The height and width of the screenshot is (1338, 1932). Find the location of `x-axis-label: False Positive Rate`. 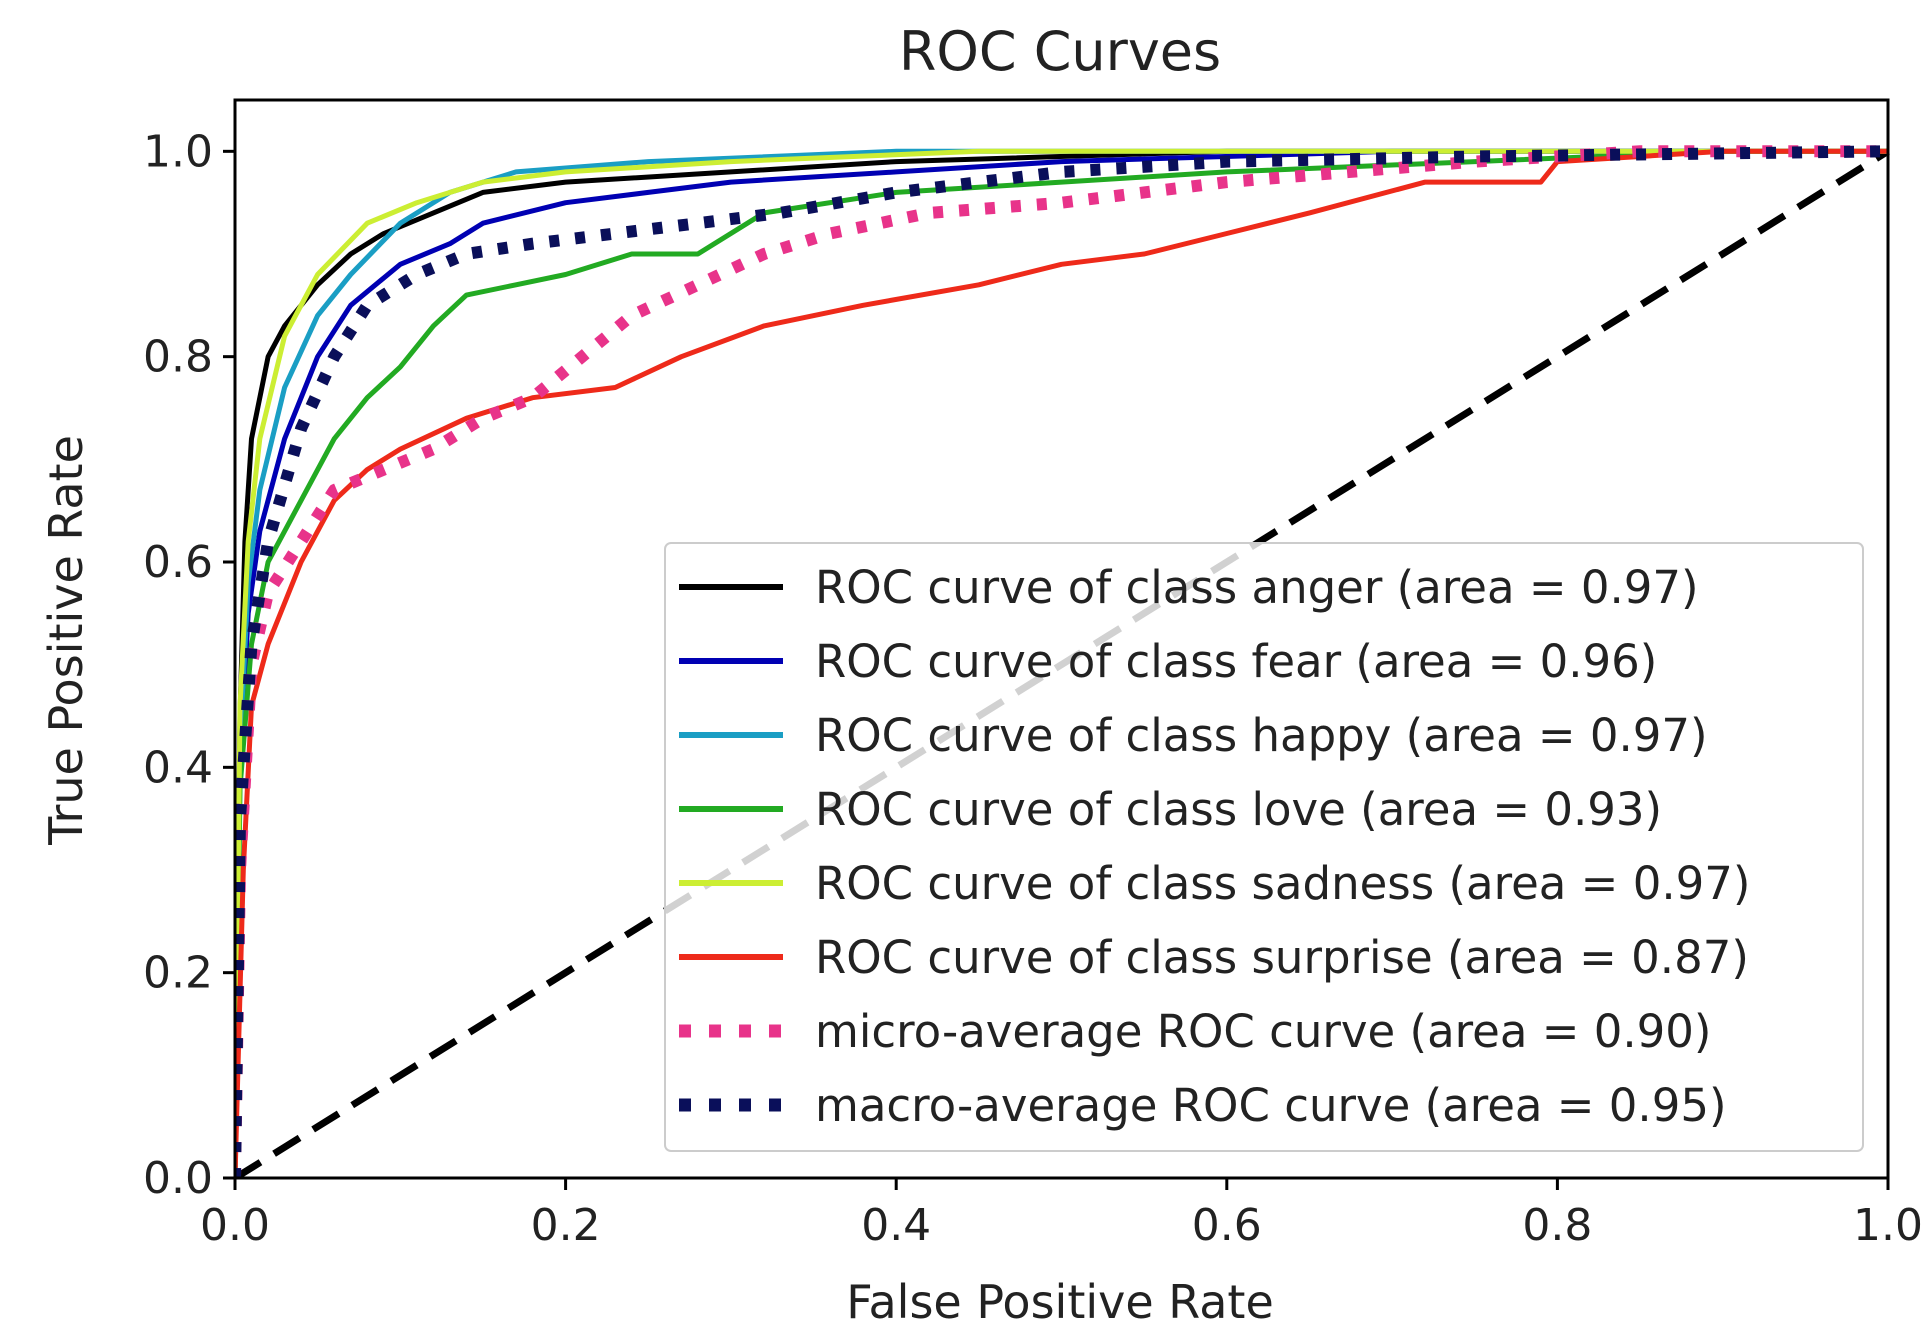

x-axis-label: False Positive Rate is located at coordinates (1060, 1302).